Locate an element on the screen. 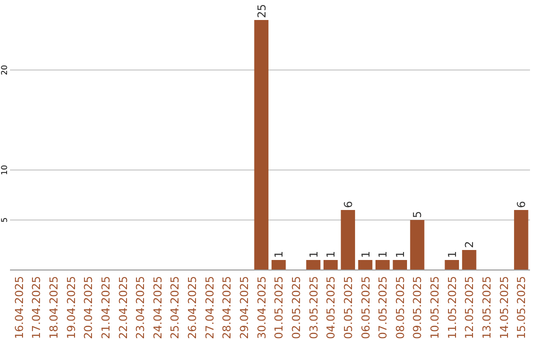 The width and height of the screenshot is (540, 340). x-tick-label: 06.05.2025 is located at coordinates (365, 307).